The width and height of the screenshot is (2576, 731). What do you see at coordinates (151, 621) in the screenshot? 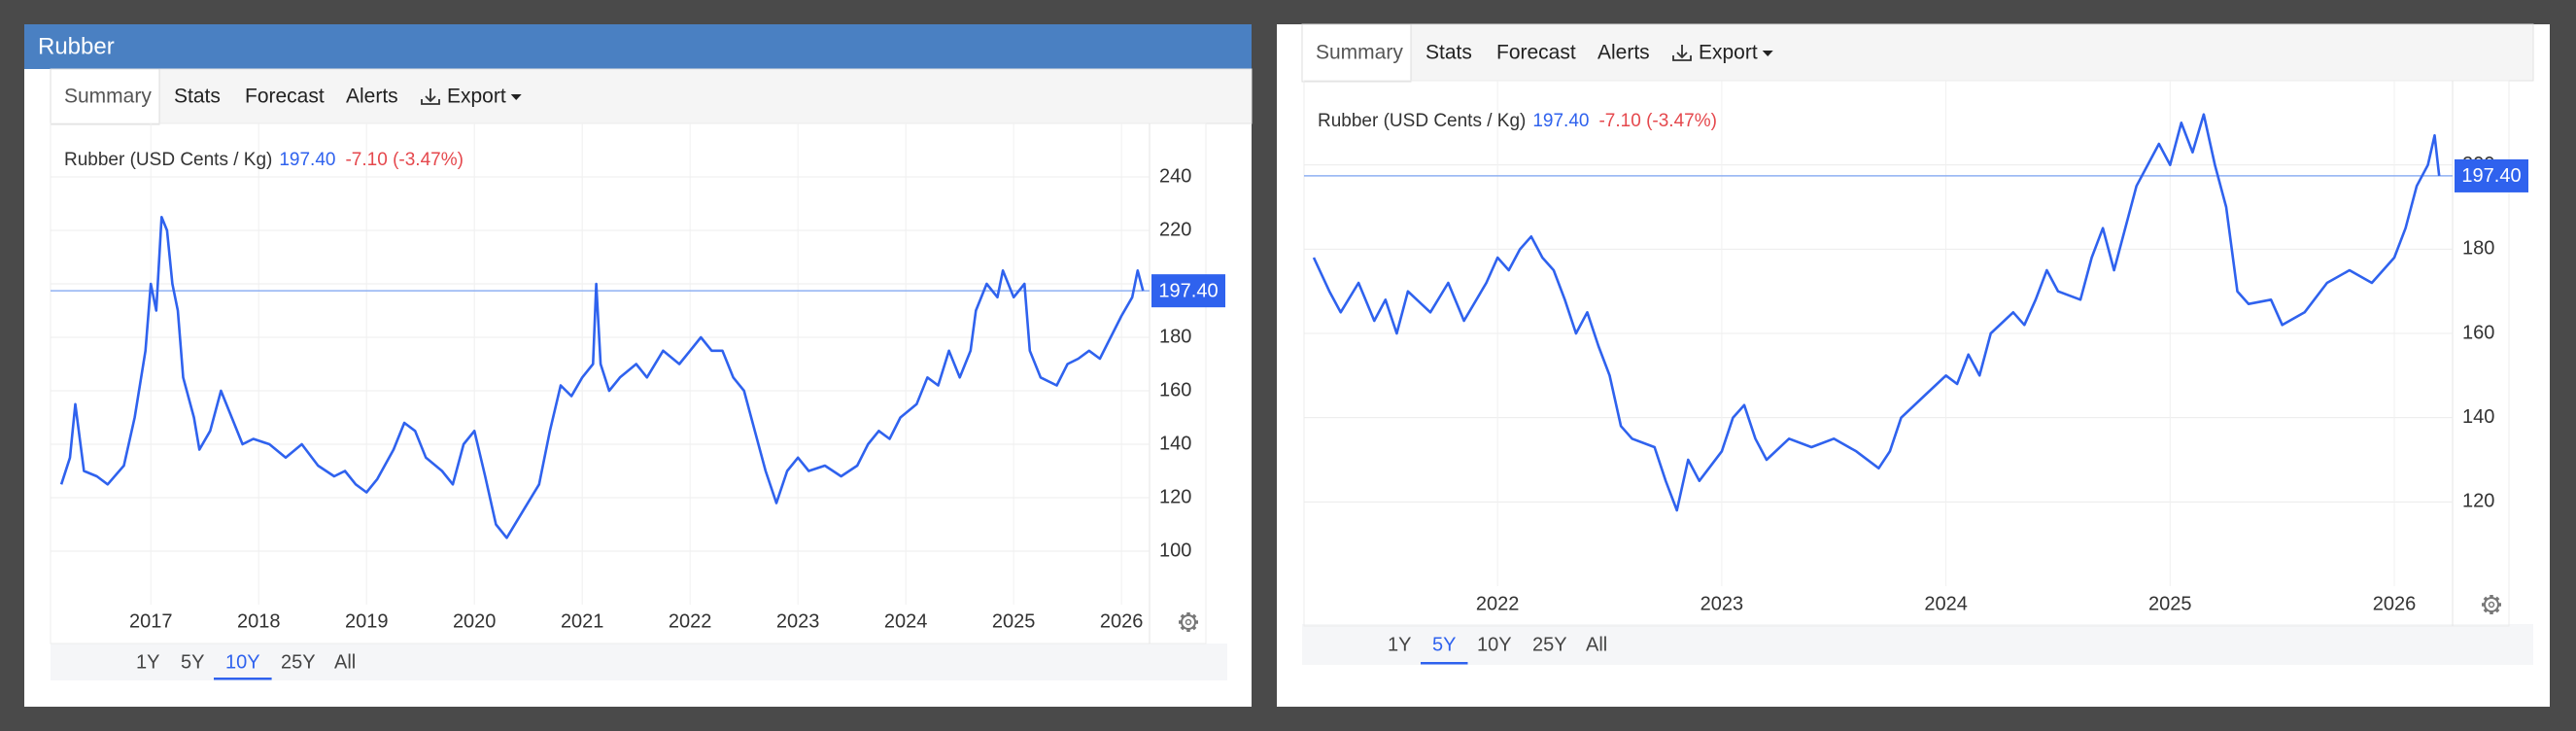
I see `x-tick-label: 2017` at bounding box center [151, 621].